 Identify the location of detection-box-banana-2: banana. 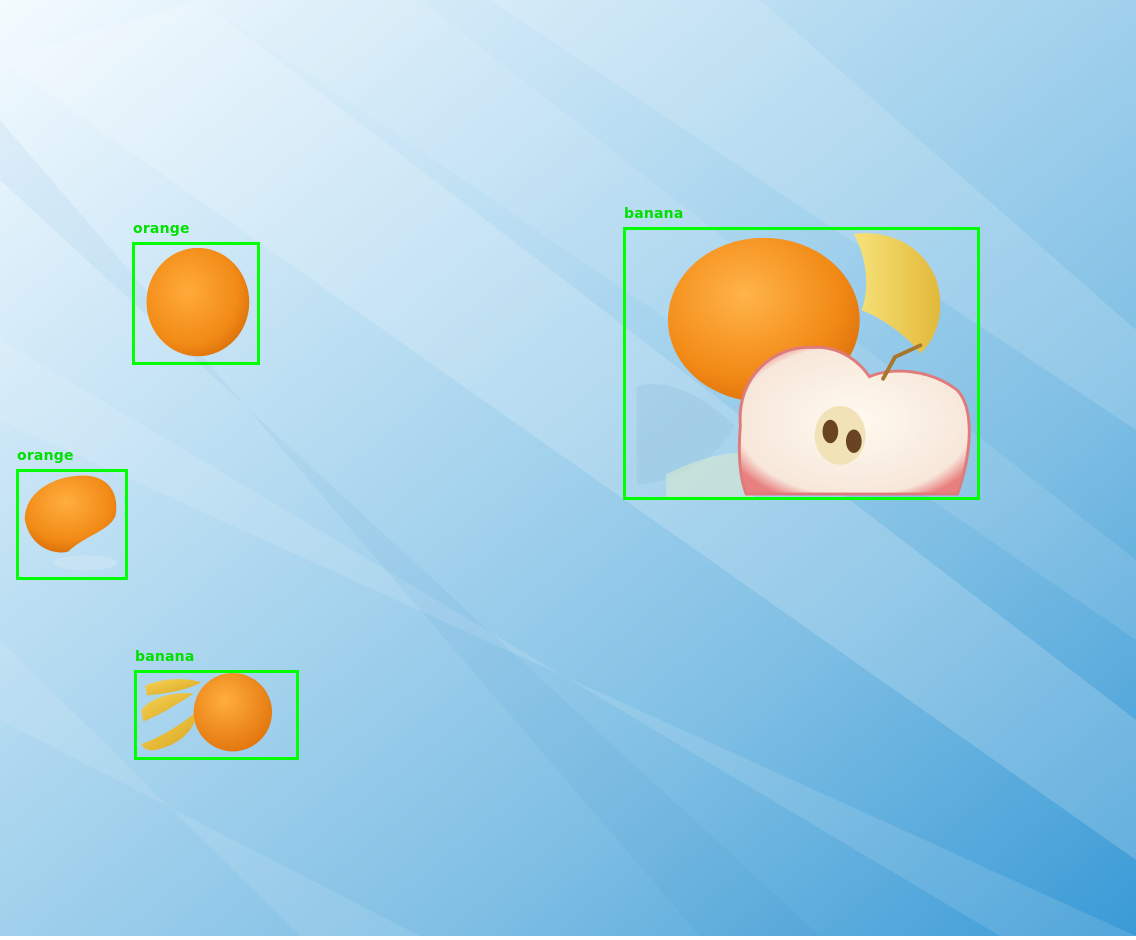
(801, 353).